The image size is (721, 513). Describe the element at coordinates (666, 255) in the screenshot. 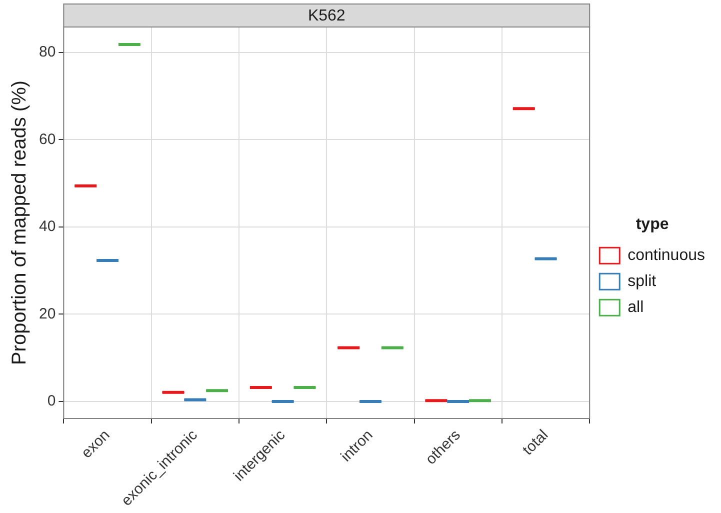

I see `legend-label: continuous` at that location.